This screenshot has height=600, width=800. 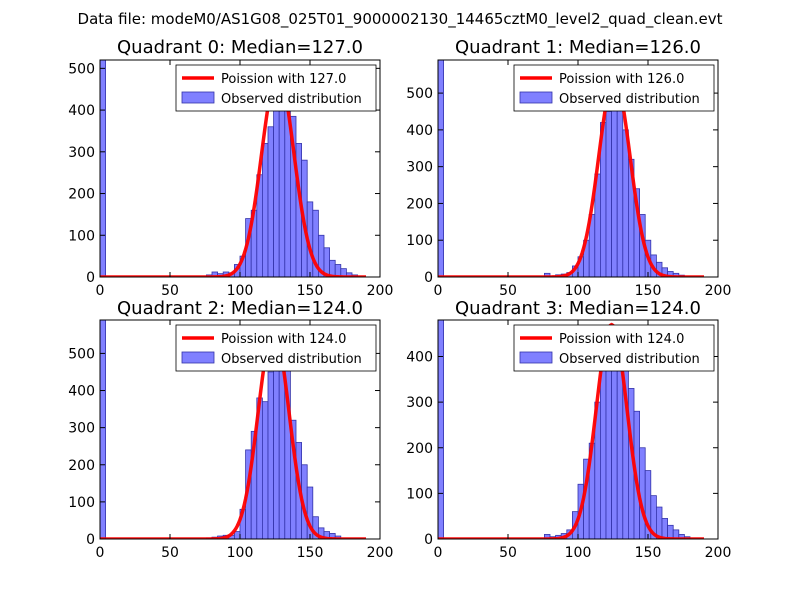 What do you see at coordinates (621, 79) in the screenshot?
I see `legend-curve-label: Poission with 126.0` at bounding box center [621, 79].